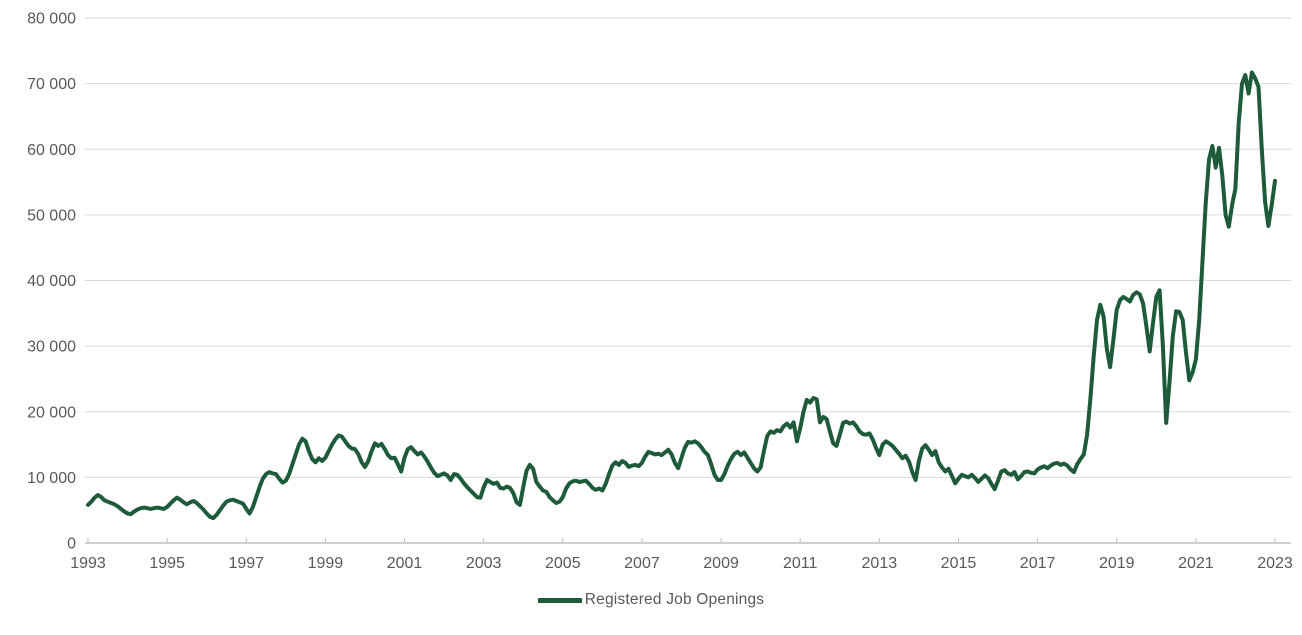  What do you see at coordinates (1196, 563) in the screenshot?
I see `x-axis-label: 2021` at bounding box center [1196, 563].